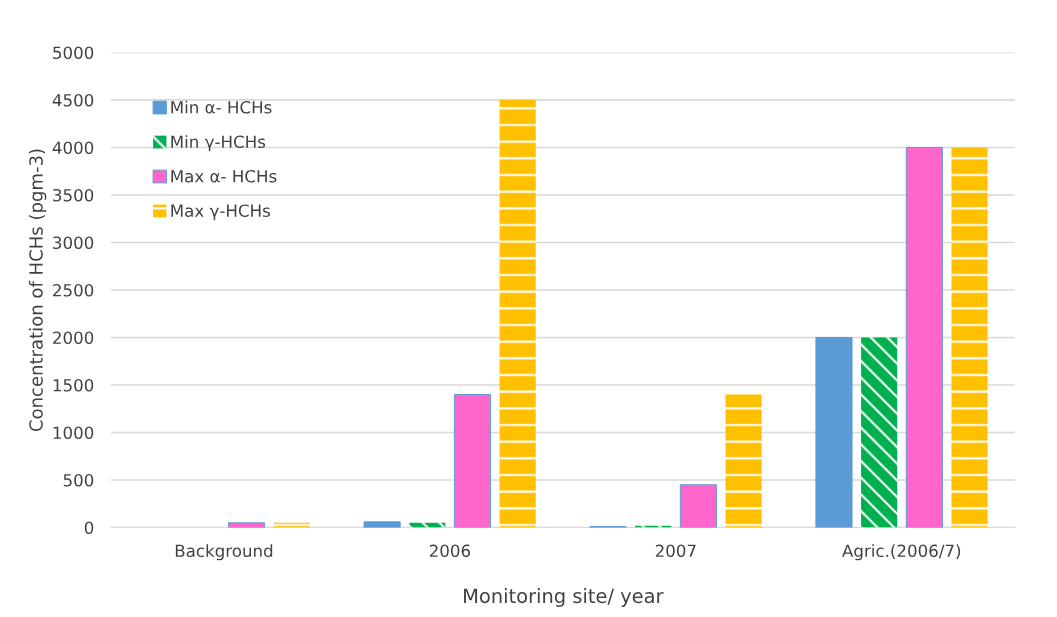 The height and width of the screenshot is (617, 1057). I want to click on y-tick-label: 4500, so click(73, 100).